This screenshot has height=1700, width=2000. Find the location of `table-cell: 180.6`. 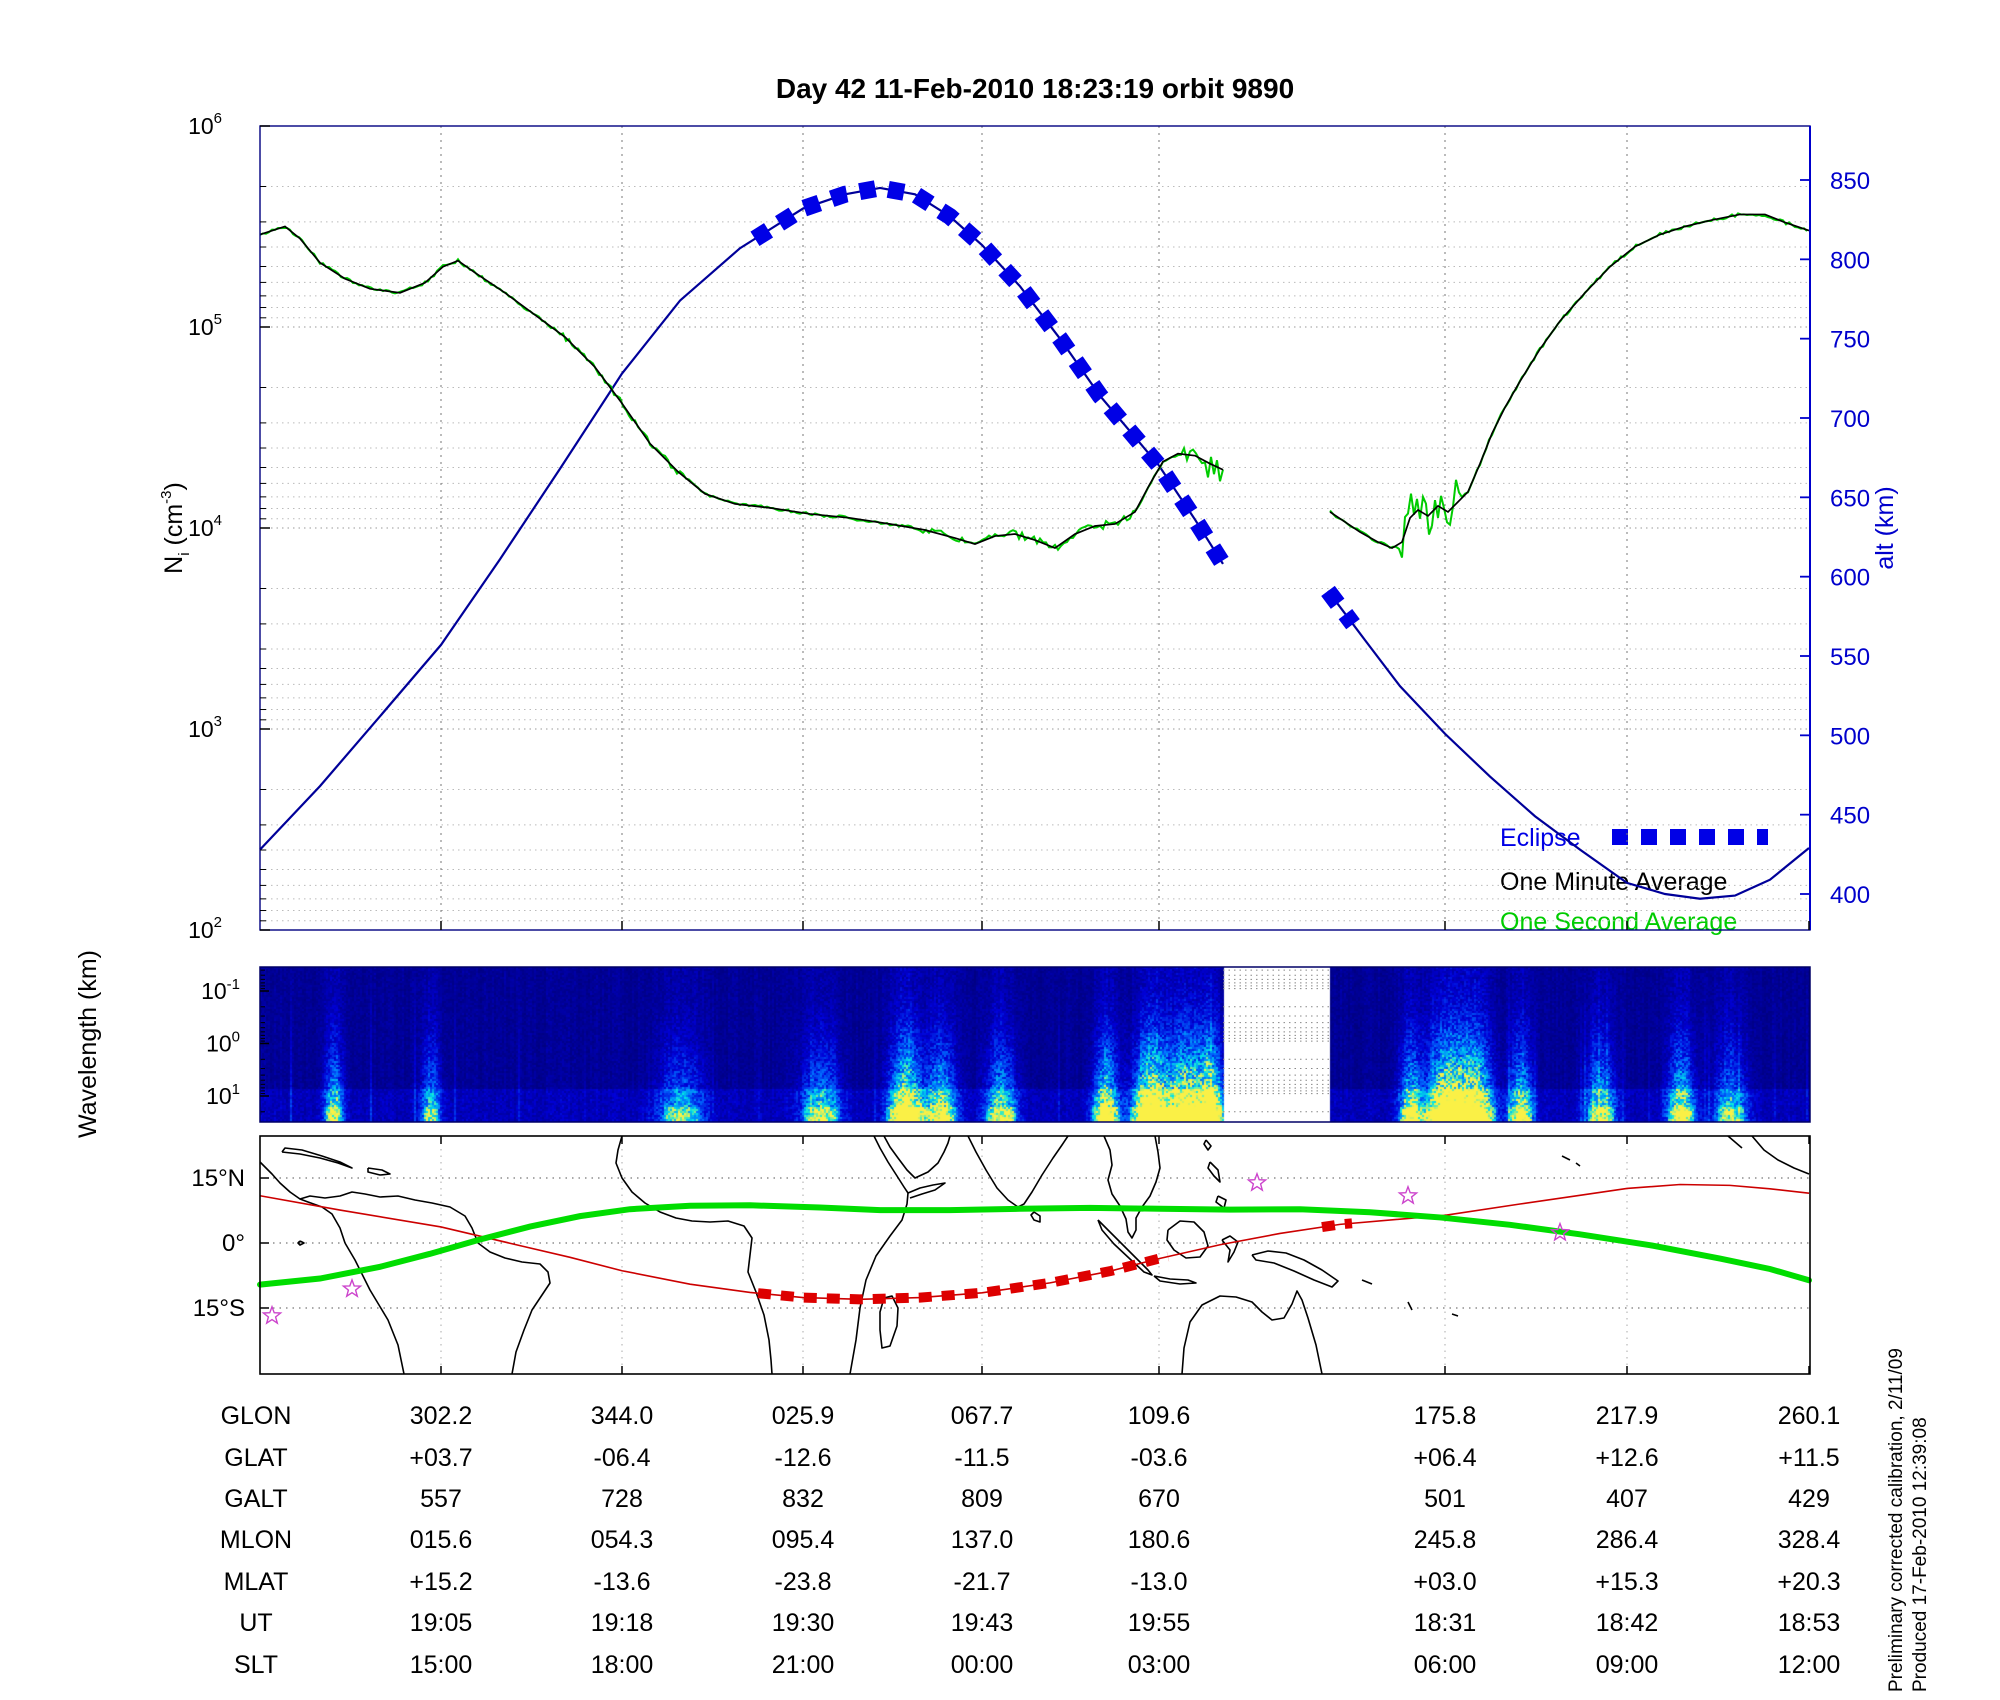

table-cell: 180.6 is located at coordinates (1159, 1540).